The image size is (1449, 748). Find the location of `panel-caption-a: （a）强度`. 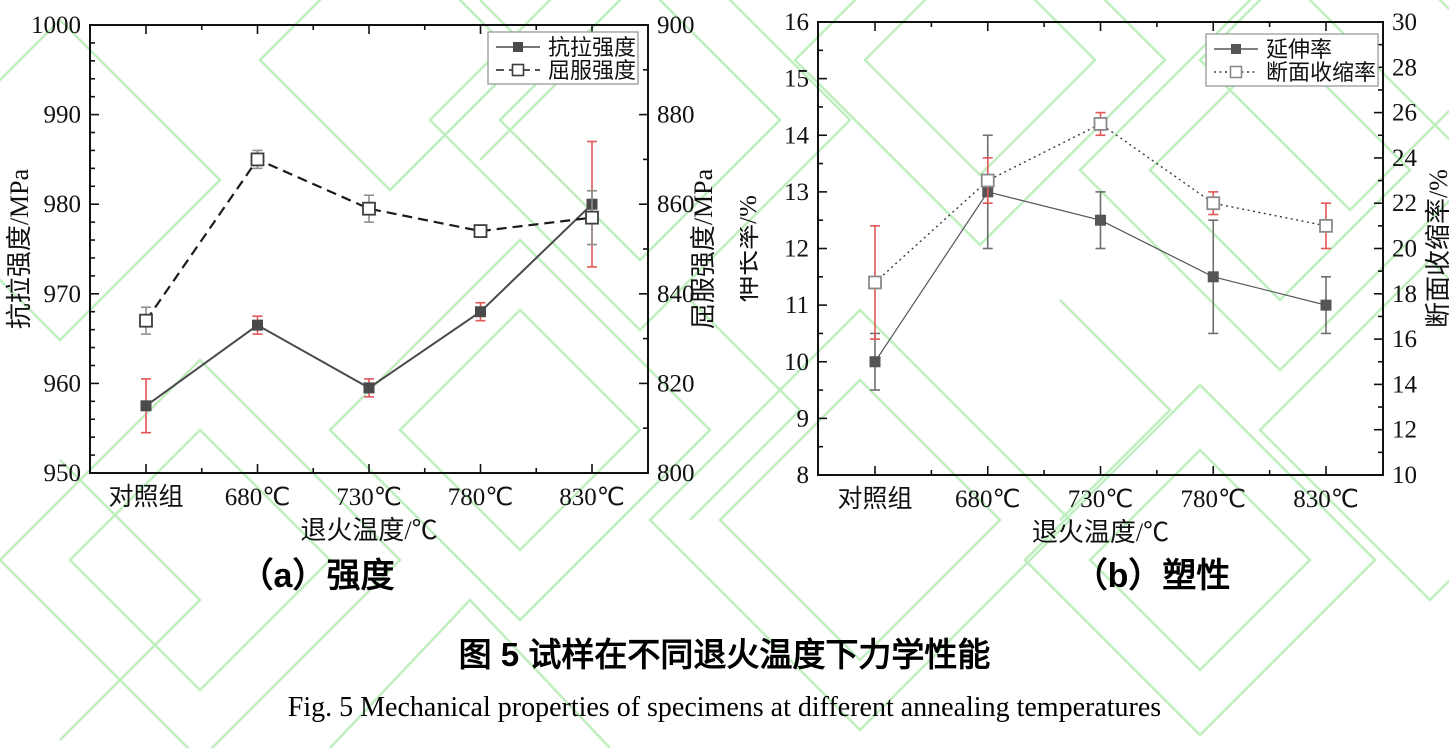

panel-caption-a: （a）强度 is located at coordinates (317, 576).